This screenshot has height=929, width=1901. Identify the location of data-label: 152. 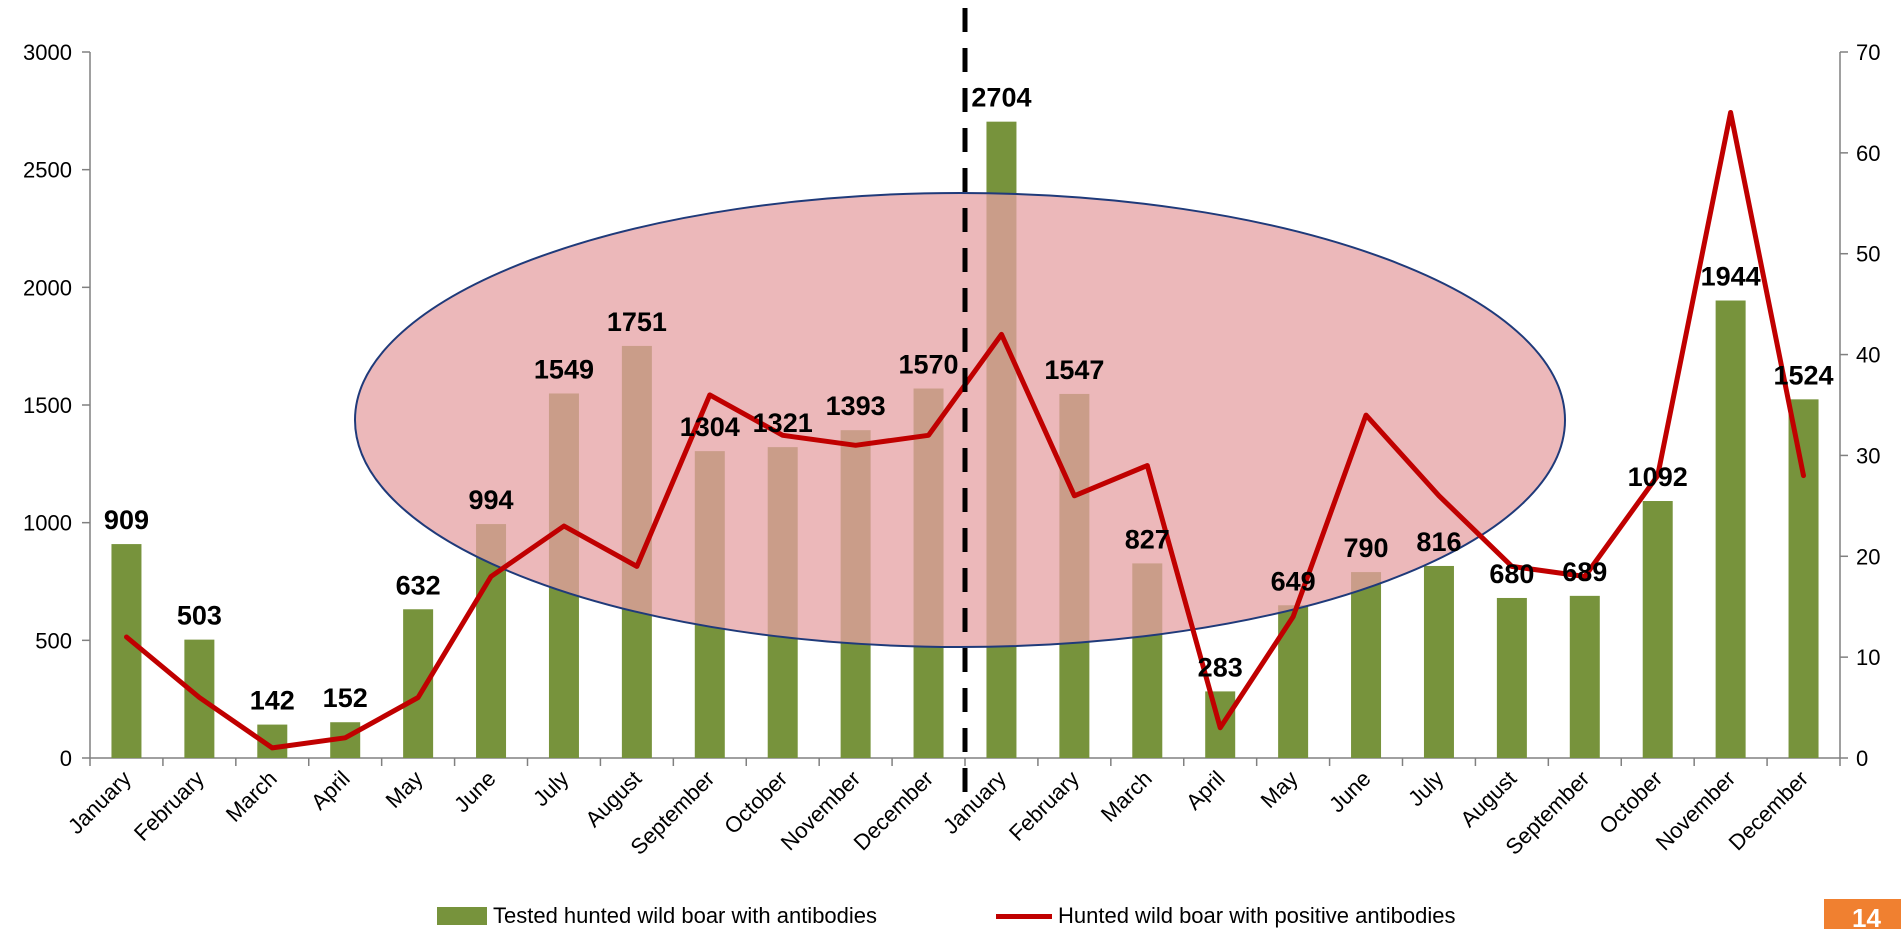
(345, 698).